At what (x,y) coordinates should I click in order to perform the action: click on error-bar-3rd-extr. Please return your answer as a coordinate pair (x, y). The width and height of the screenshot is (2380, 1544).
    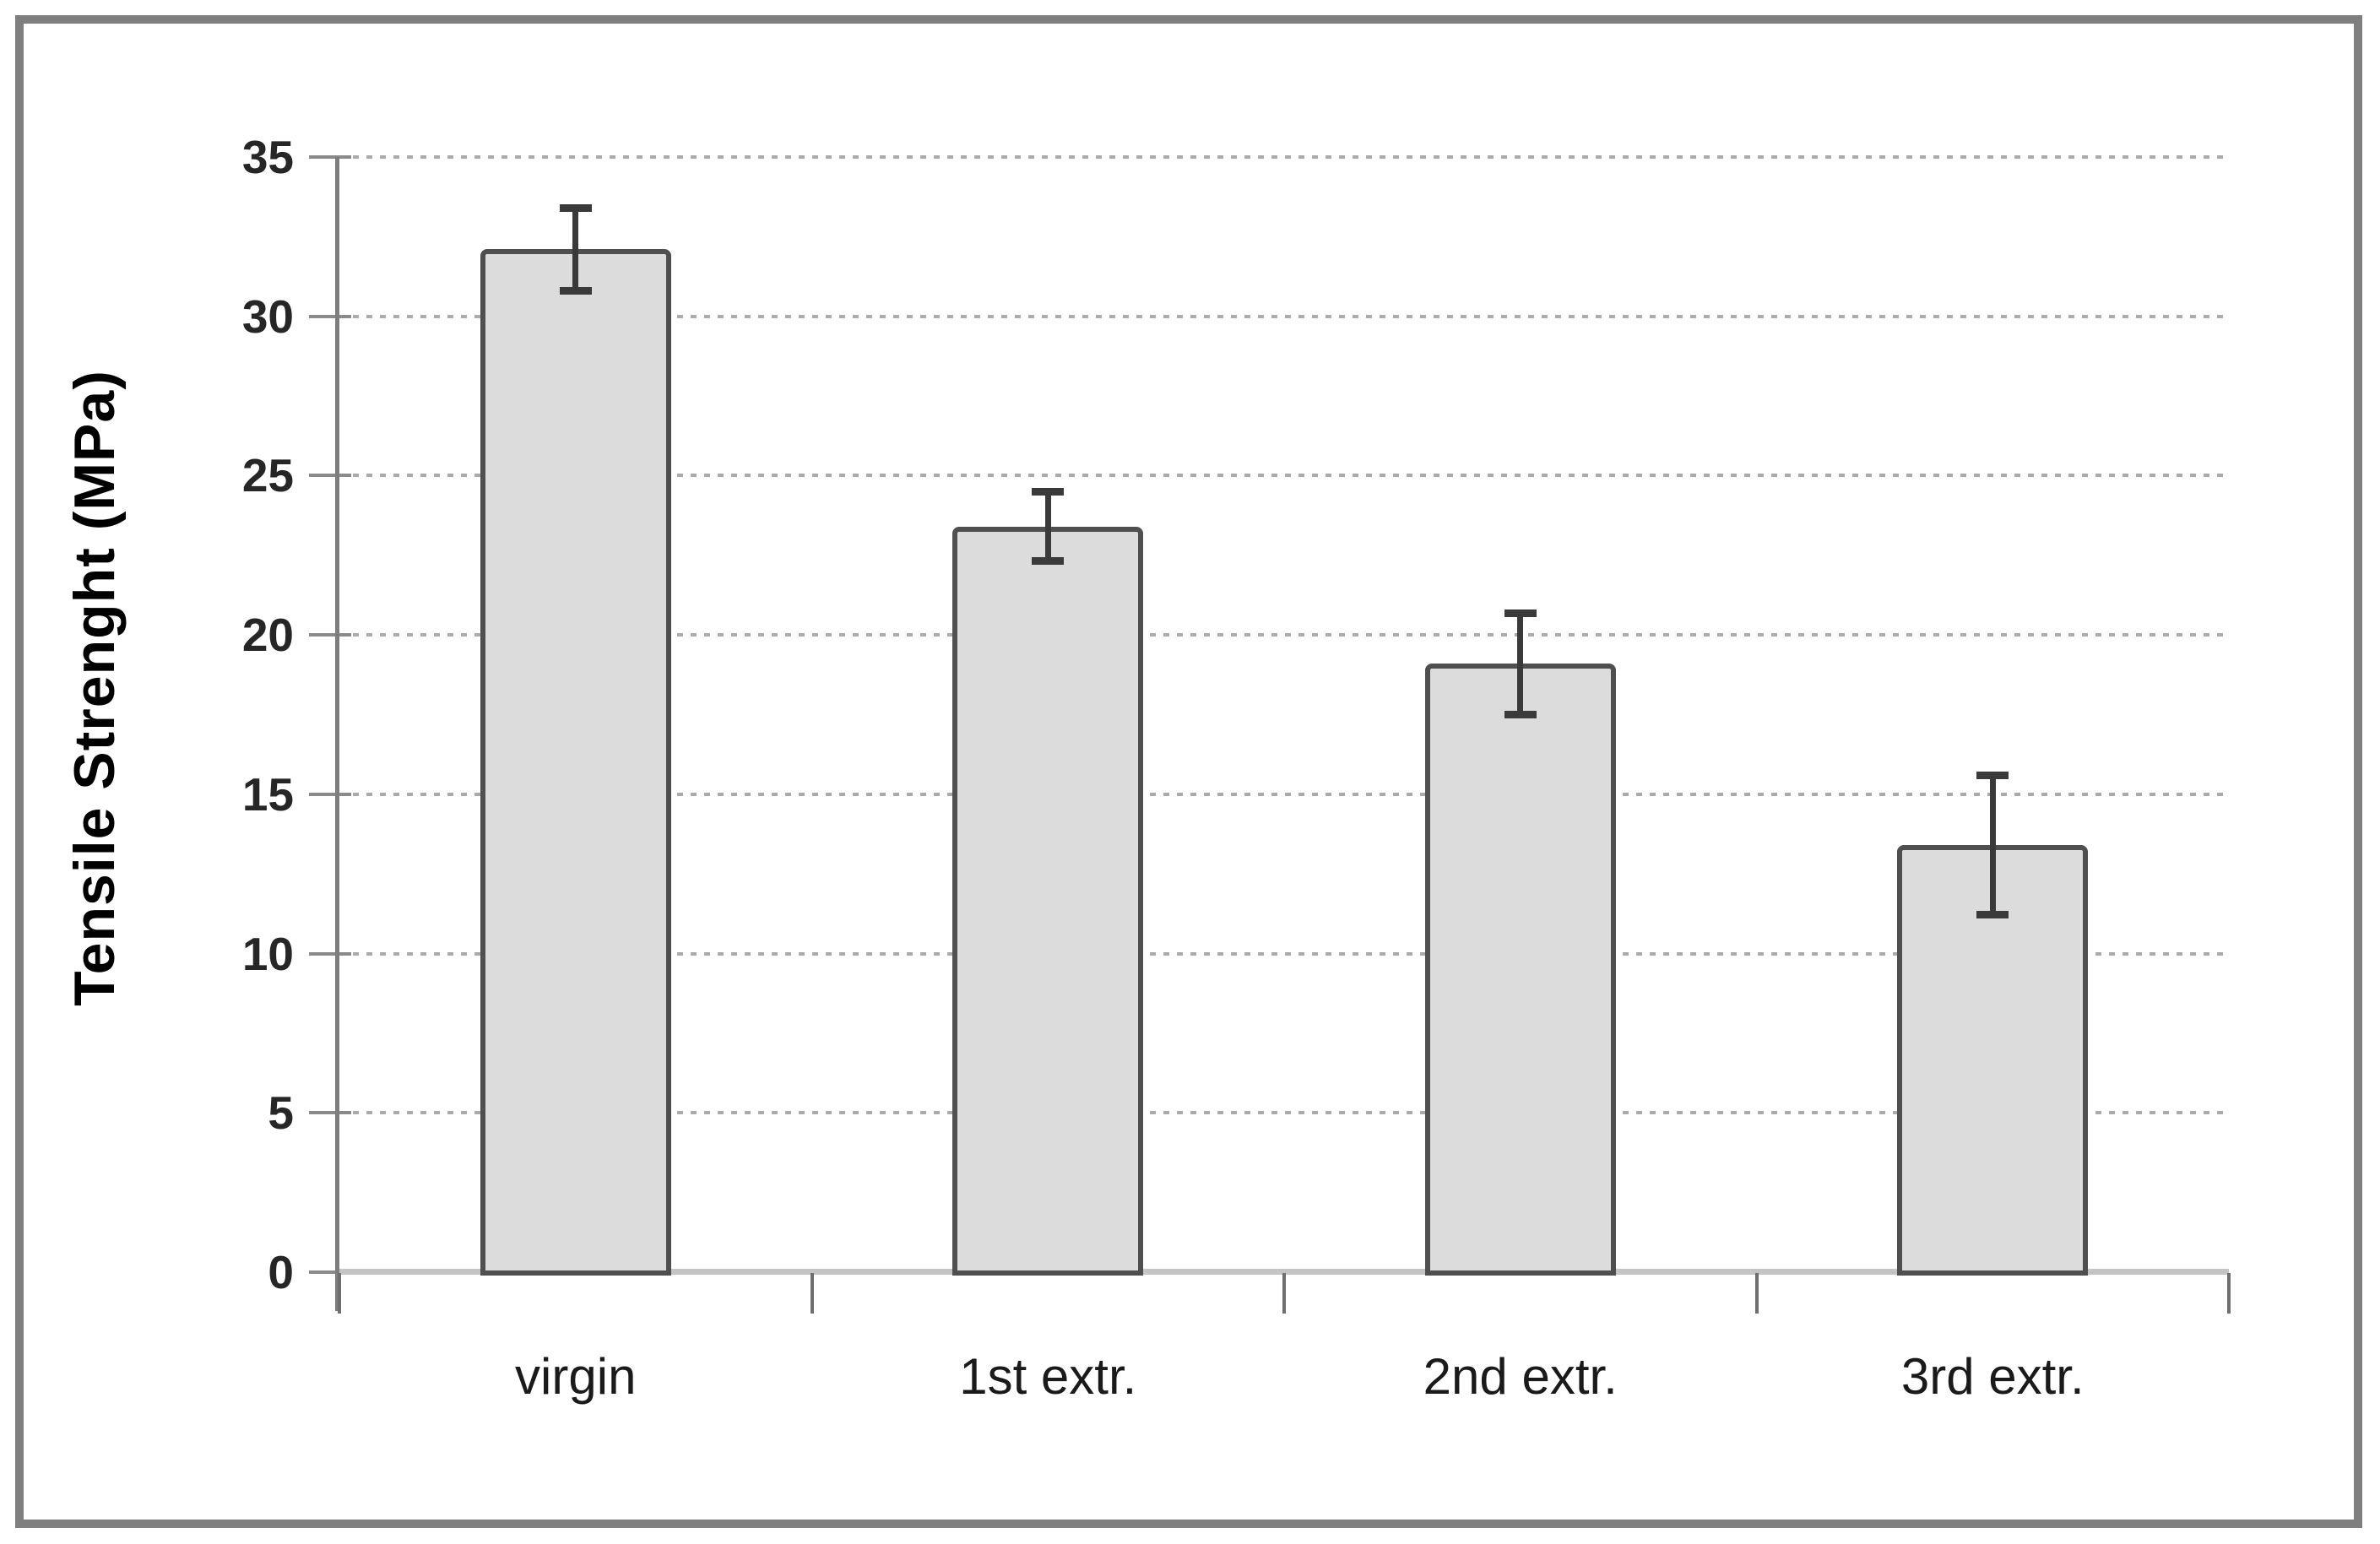
    Looking at the image, I should click on (1993, 845).